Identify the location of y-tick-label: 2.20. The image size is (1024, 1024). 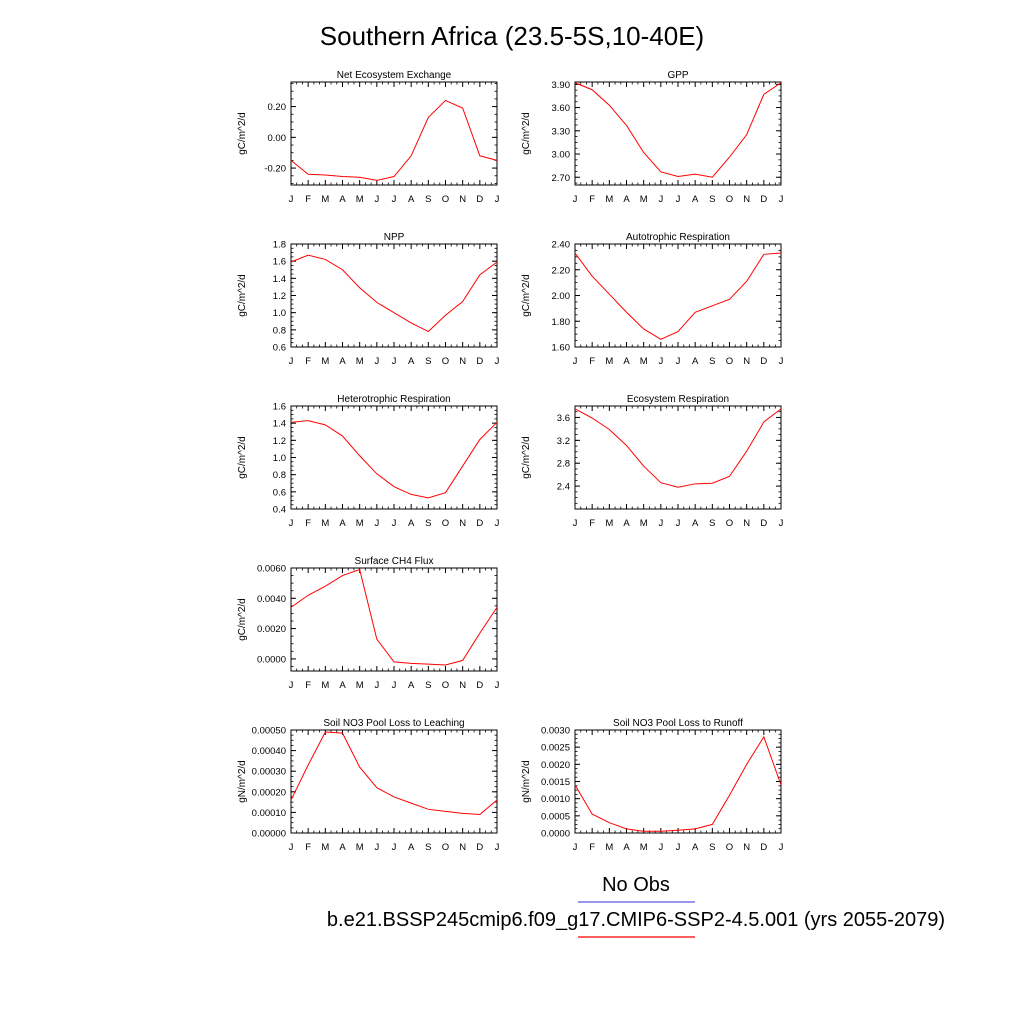
(561, 270).